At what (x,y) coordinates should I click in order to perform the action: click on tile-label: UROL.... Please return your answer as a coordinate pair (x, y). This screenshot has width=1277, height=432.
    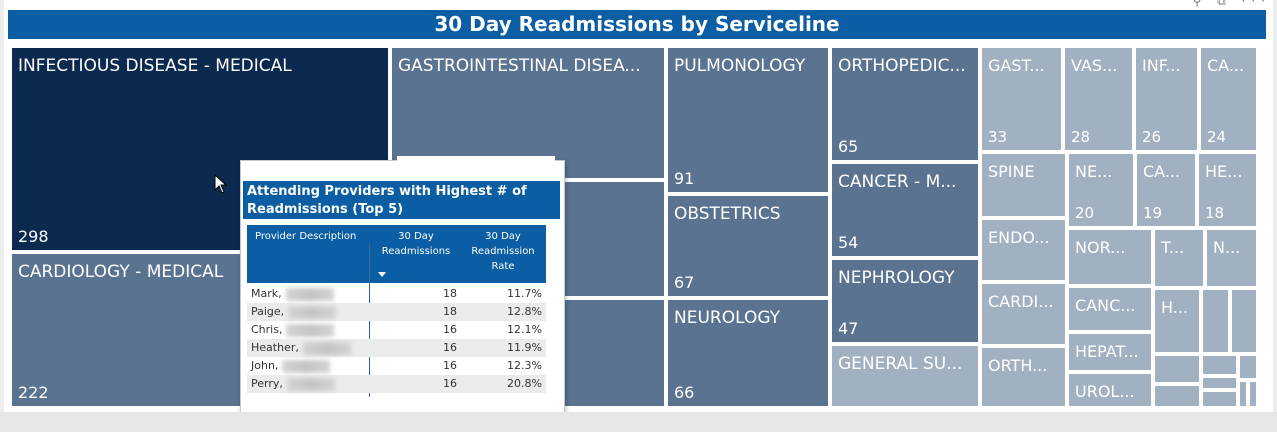
    Looking at the image, I should click on (1105, 391).